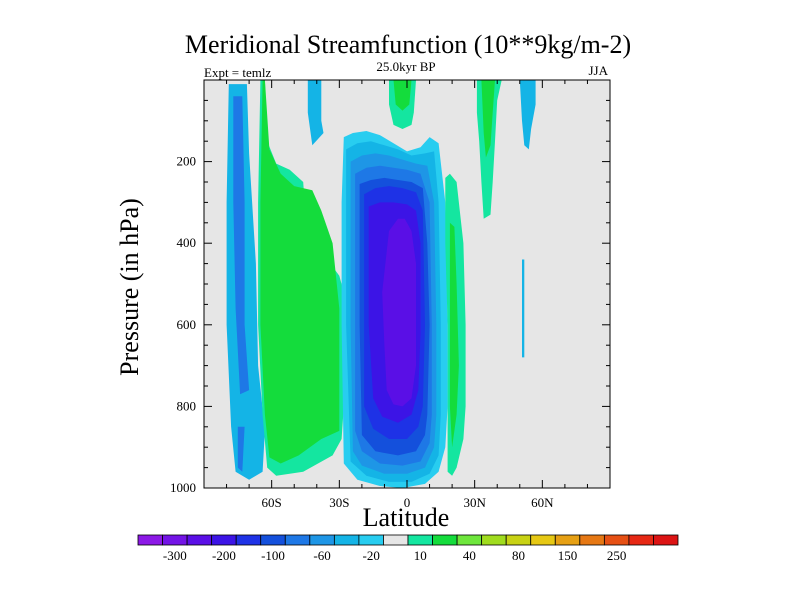 The image size is (800, 600). Describe the element at coordinates (617, 555) in the screenshot. I see `colorbar-label: 250` at that location.